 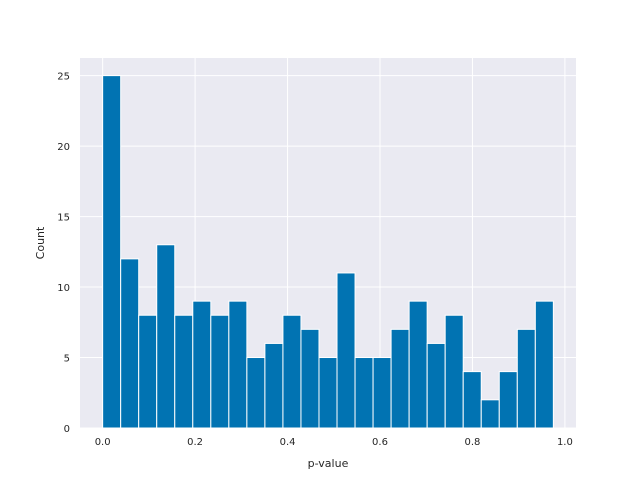 What do you see at coordinates (565, 442) in the screenshot?
I see `x-tick-label: 1.0` at bounding box center [565, 442].